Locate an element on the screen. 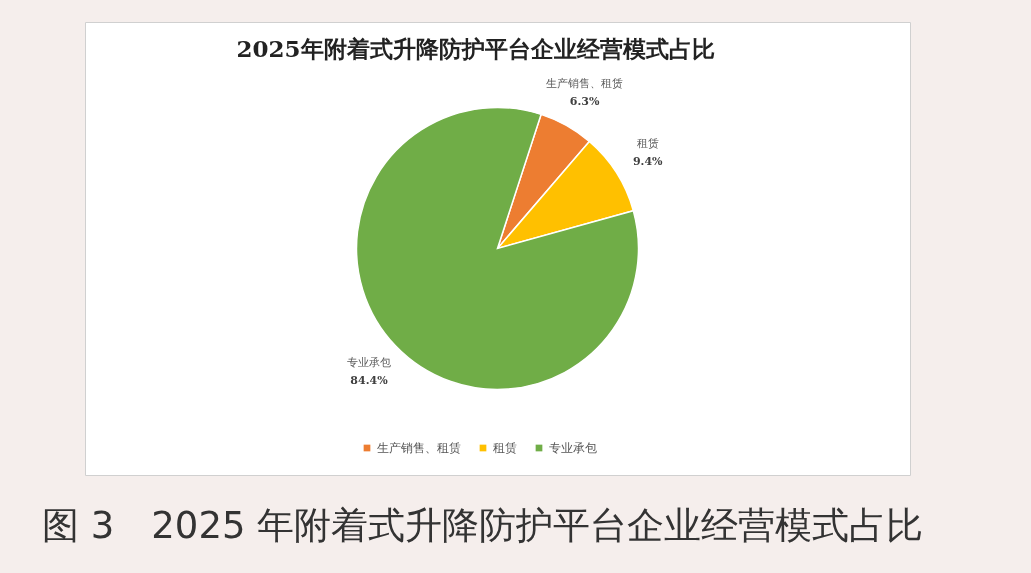 The image size is (1031, 573). caption: 图 3 2025 年附着式升降防护平台企业经营模式占比 is located at coordinates (483, 525).